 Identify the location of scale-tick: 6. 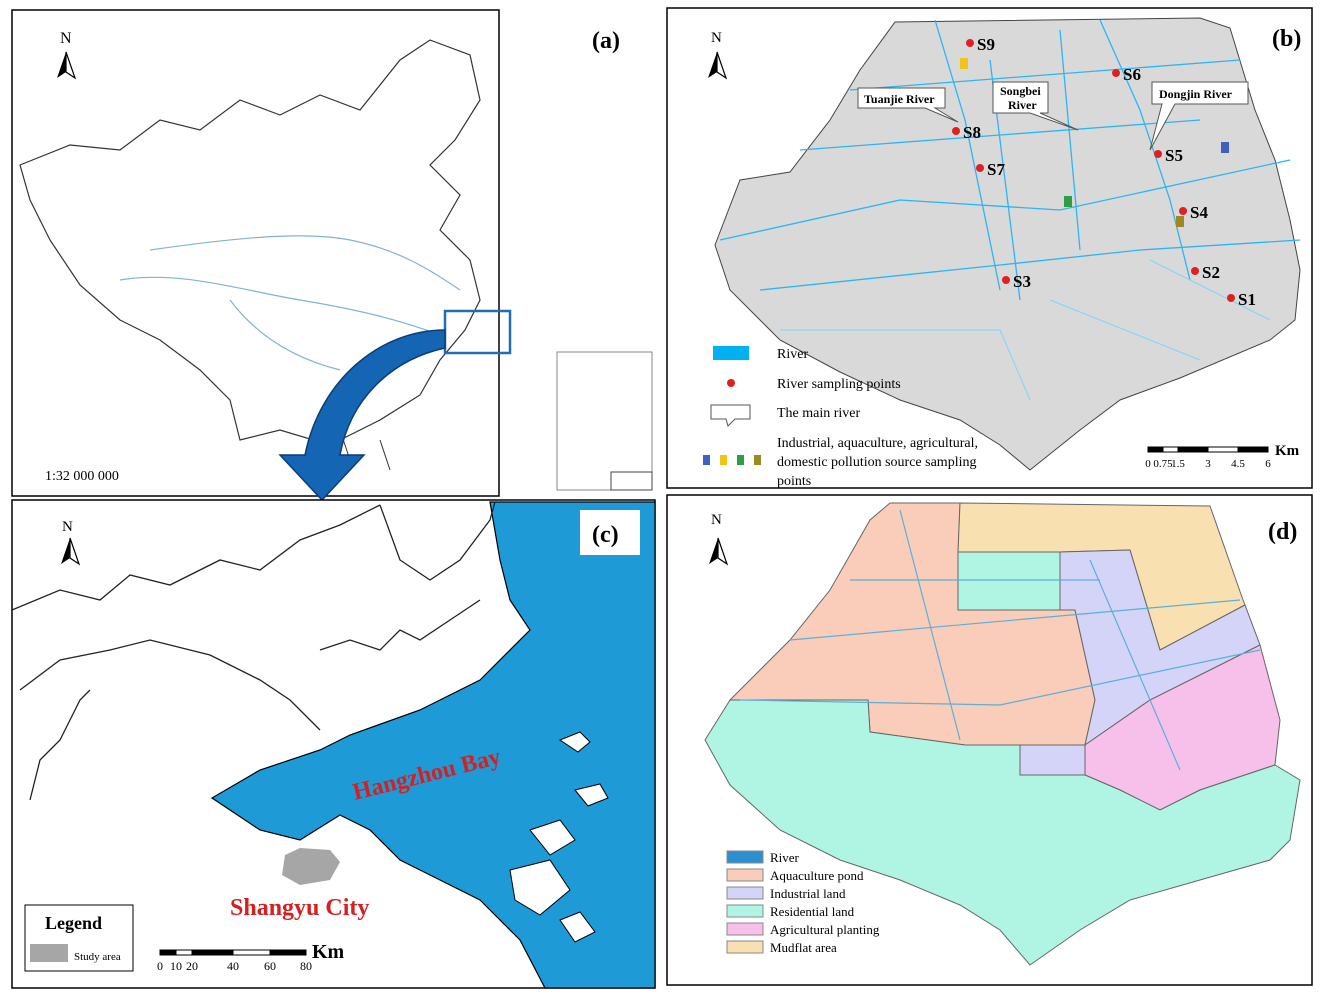
(1268, 464).